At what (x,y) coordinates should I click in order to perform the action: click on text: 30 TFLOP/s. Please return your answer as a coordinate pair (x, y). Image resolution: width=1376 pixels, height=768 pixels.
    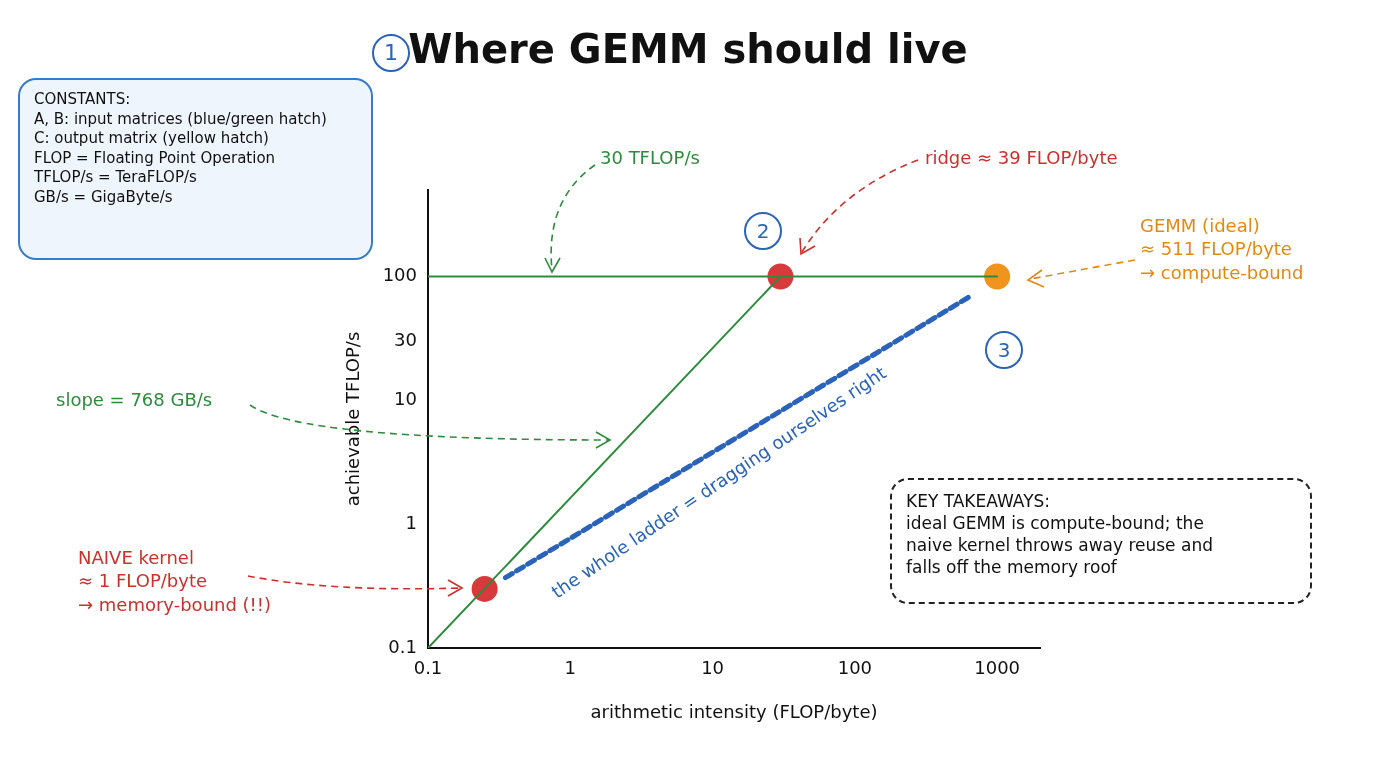
    Looking at the image, I should click on (650, 158).